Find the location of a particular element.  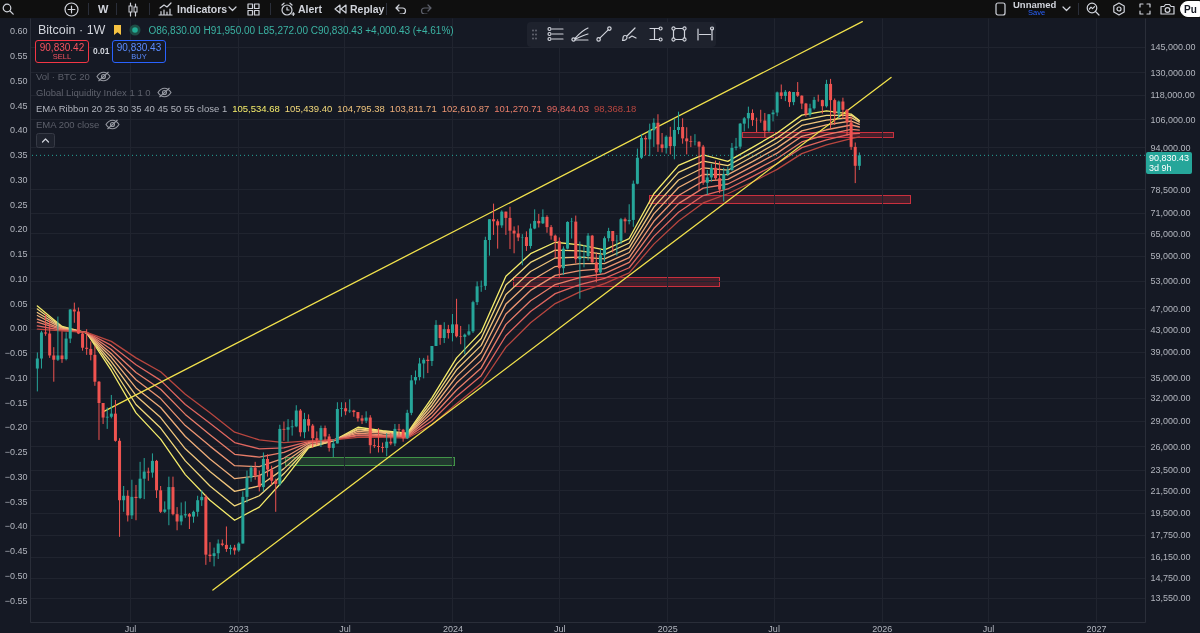

annotation: 98,368.18 is located at coordinates (615, 108).